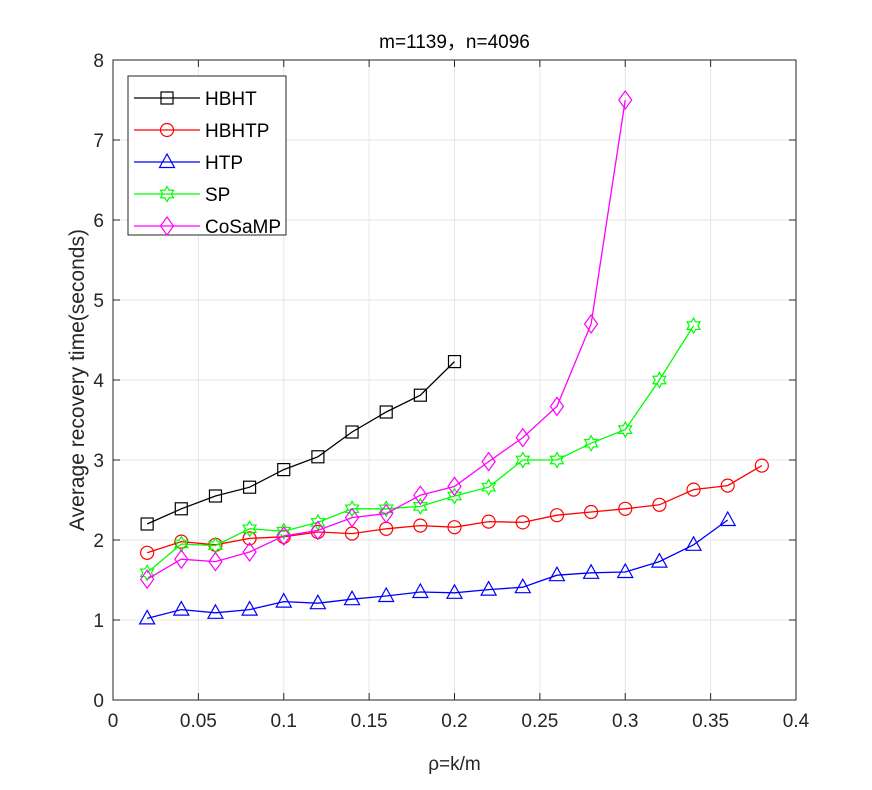 The width and height of the screenshot is (872, 790). I want to click on x-tick-label: 0.4, so click(796, 721).